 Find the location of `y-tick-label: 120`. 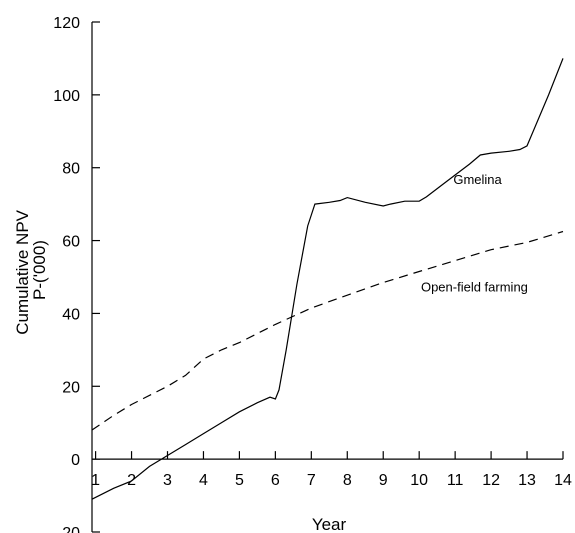

y-tick-label: 120 is located at coordinates (66, 23).